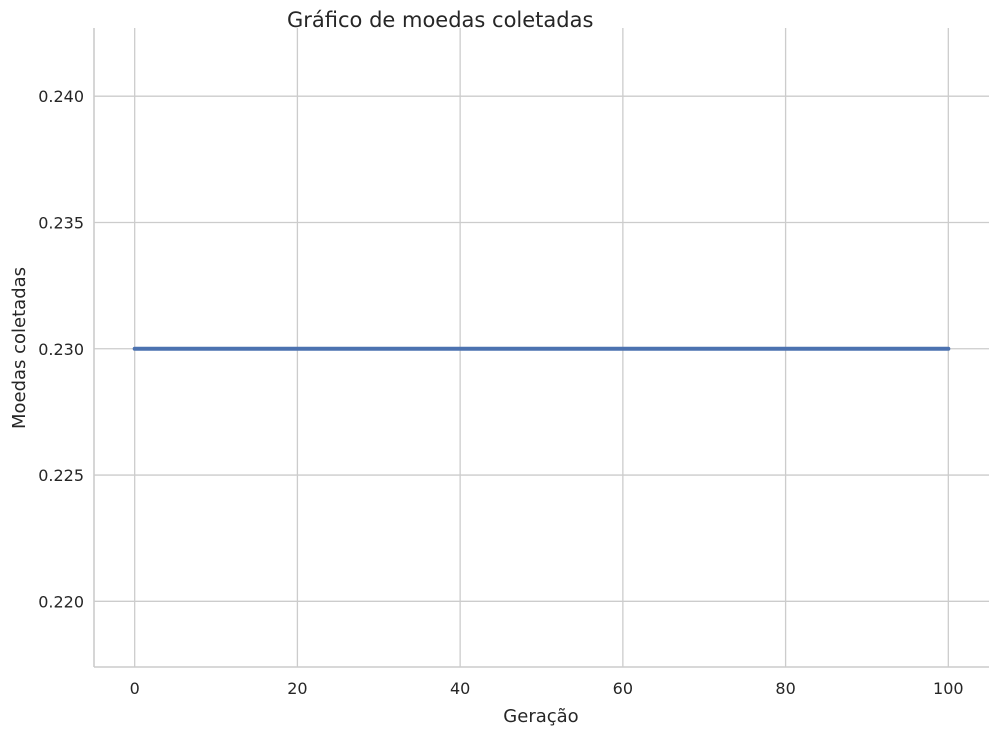  Describe the element at coordinates (623, 688) in the screenshot. I see `x-tick-label: 60` at that location.